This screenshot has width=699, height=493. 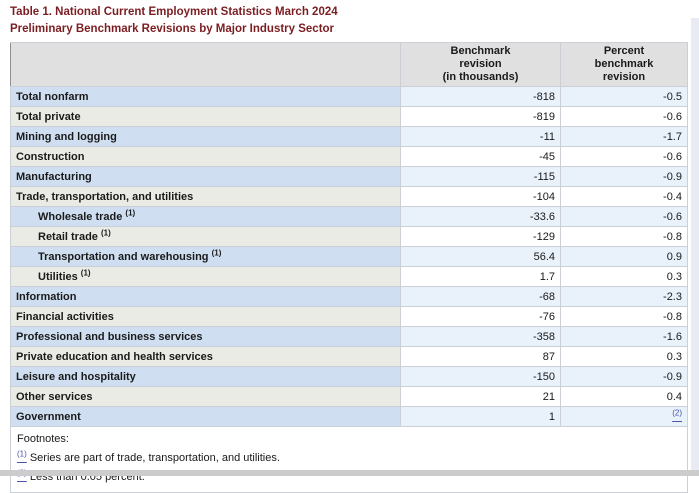 I want to click on table-row: Government 1 (2), so click(x=349, y=416).